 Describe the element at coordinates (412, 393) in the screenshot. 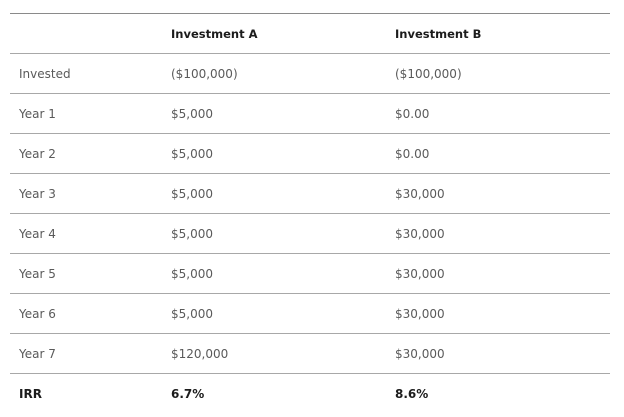

I see `cell-value: 8.6%` at that location.